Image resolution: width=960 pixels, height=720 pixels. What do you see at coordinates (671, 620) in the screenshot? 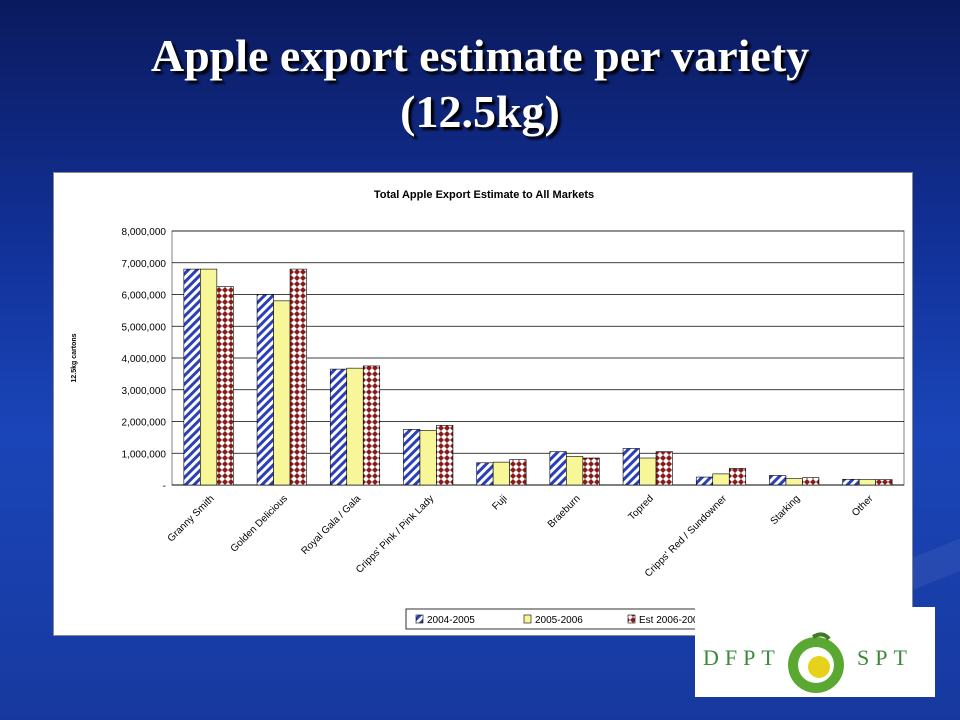
I see `legend-label: Est 2006-2007` at bounding box center [671, 620].